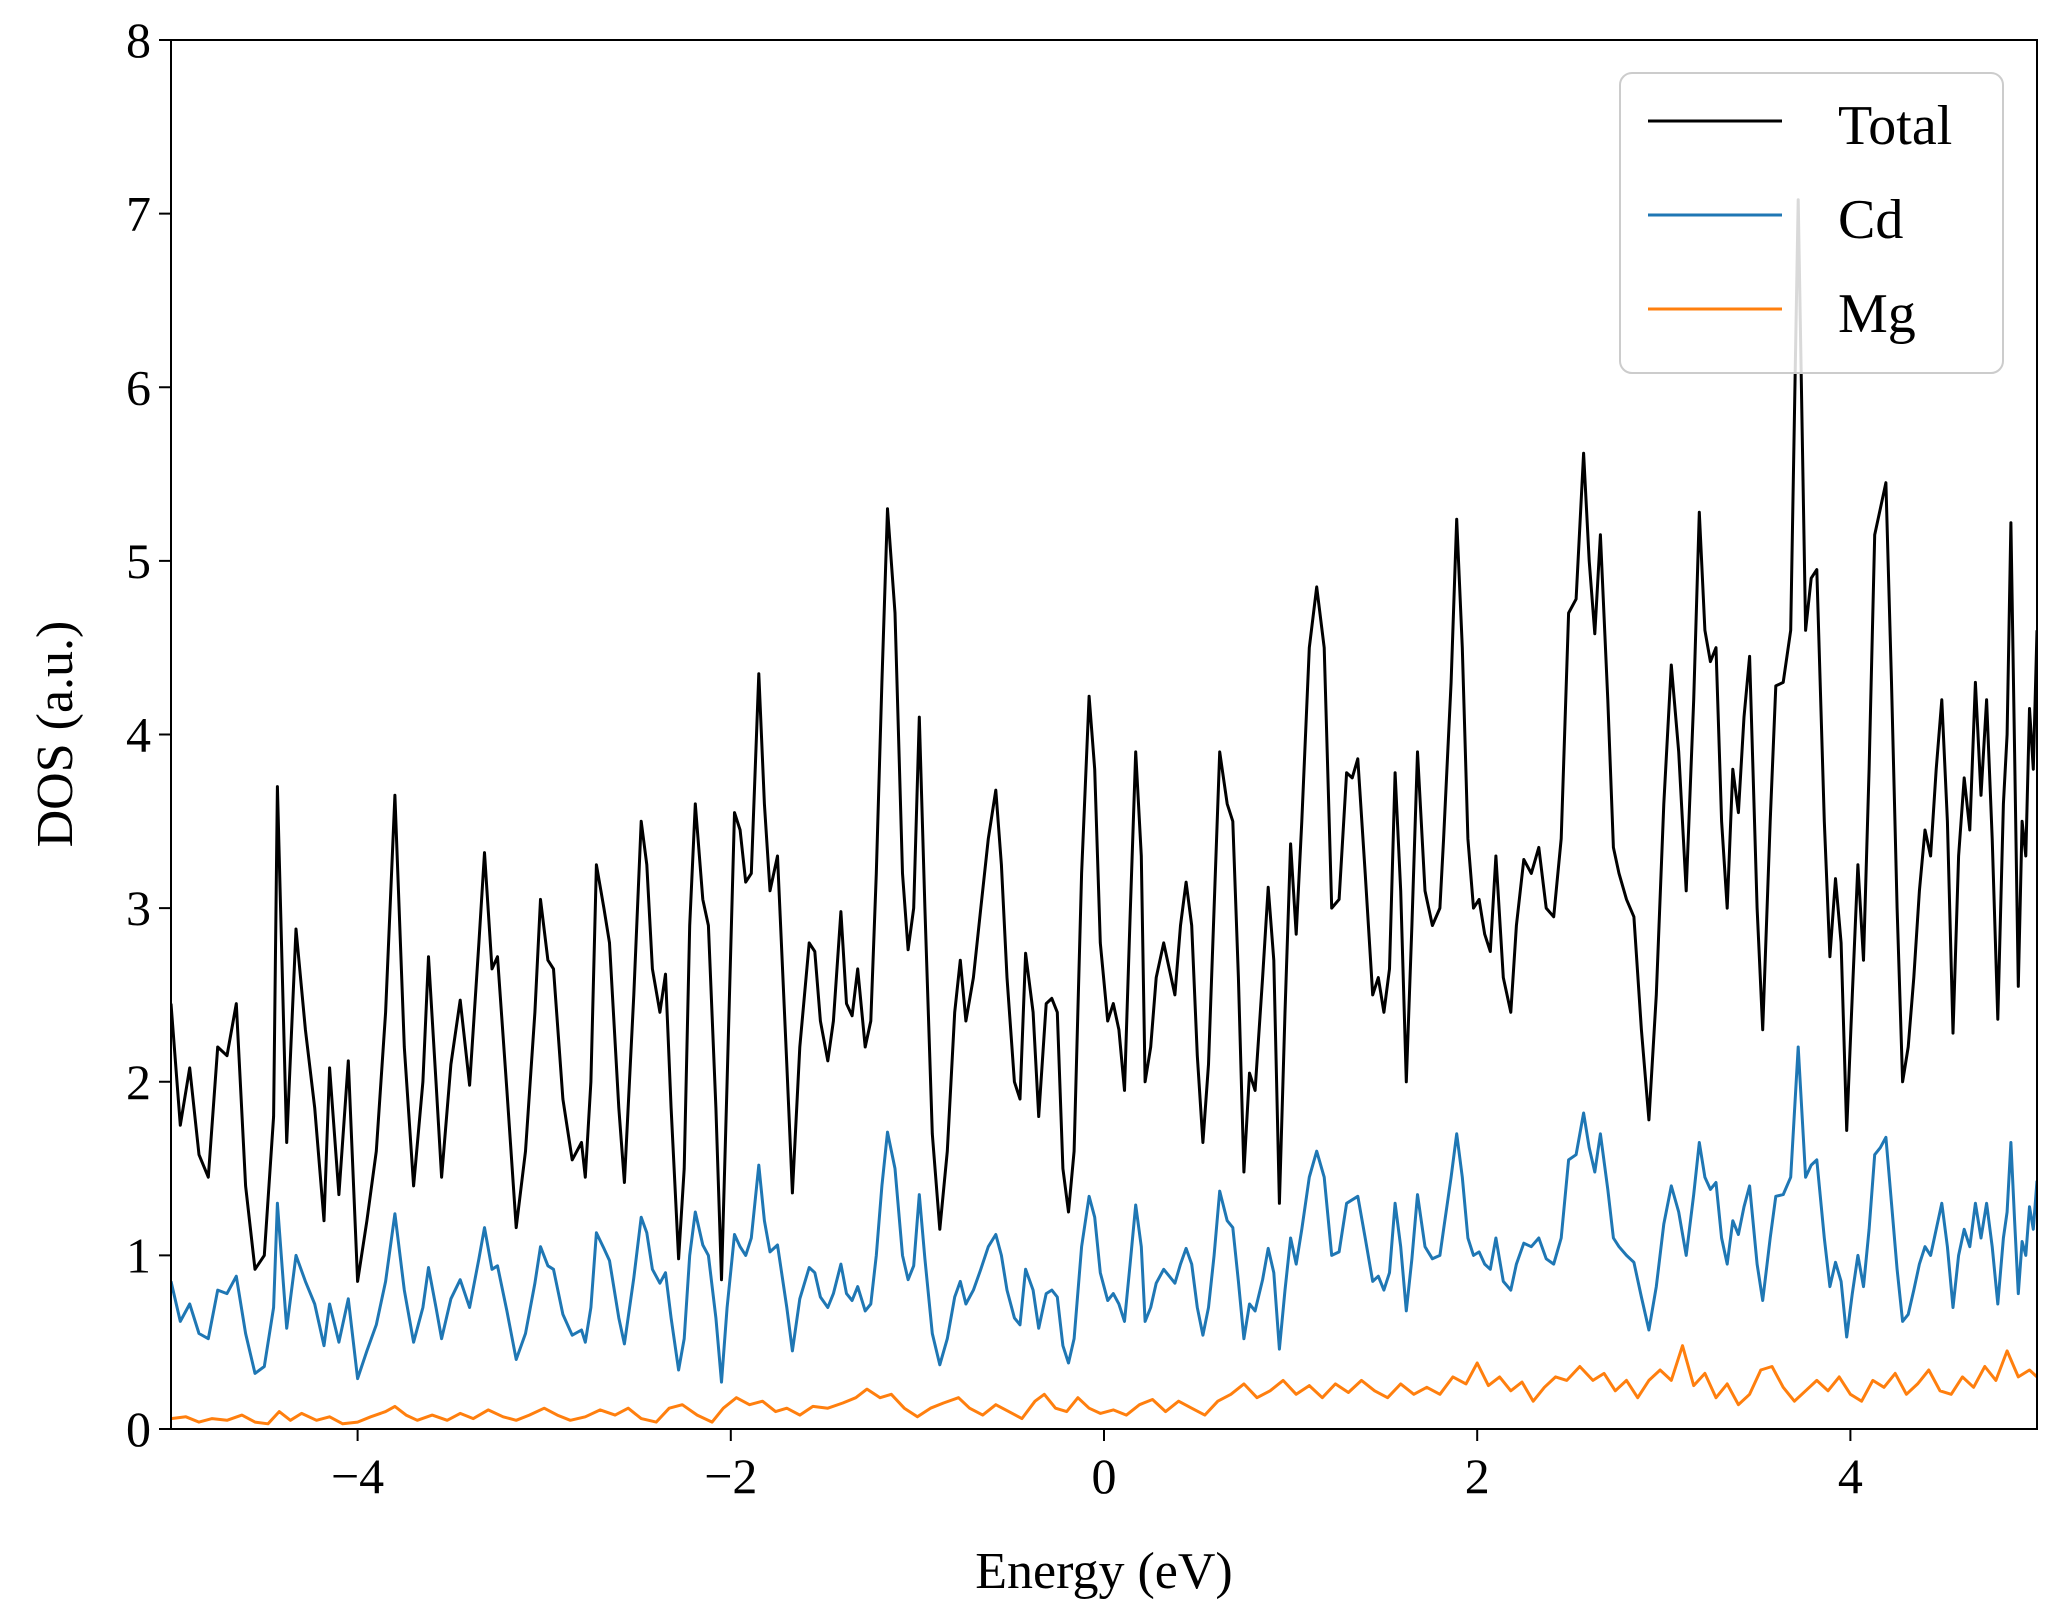 Image resolution: width=2063 pixels, height=1623 pixels. Describe the element at coordinates (1850, 1476) in the screenshot. I see `x-tick-label: 4` at that location.